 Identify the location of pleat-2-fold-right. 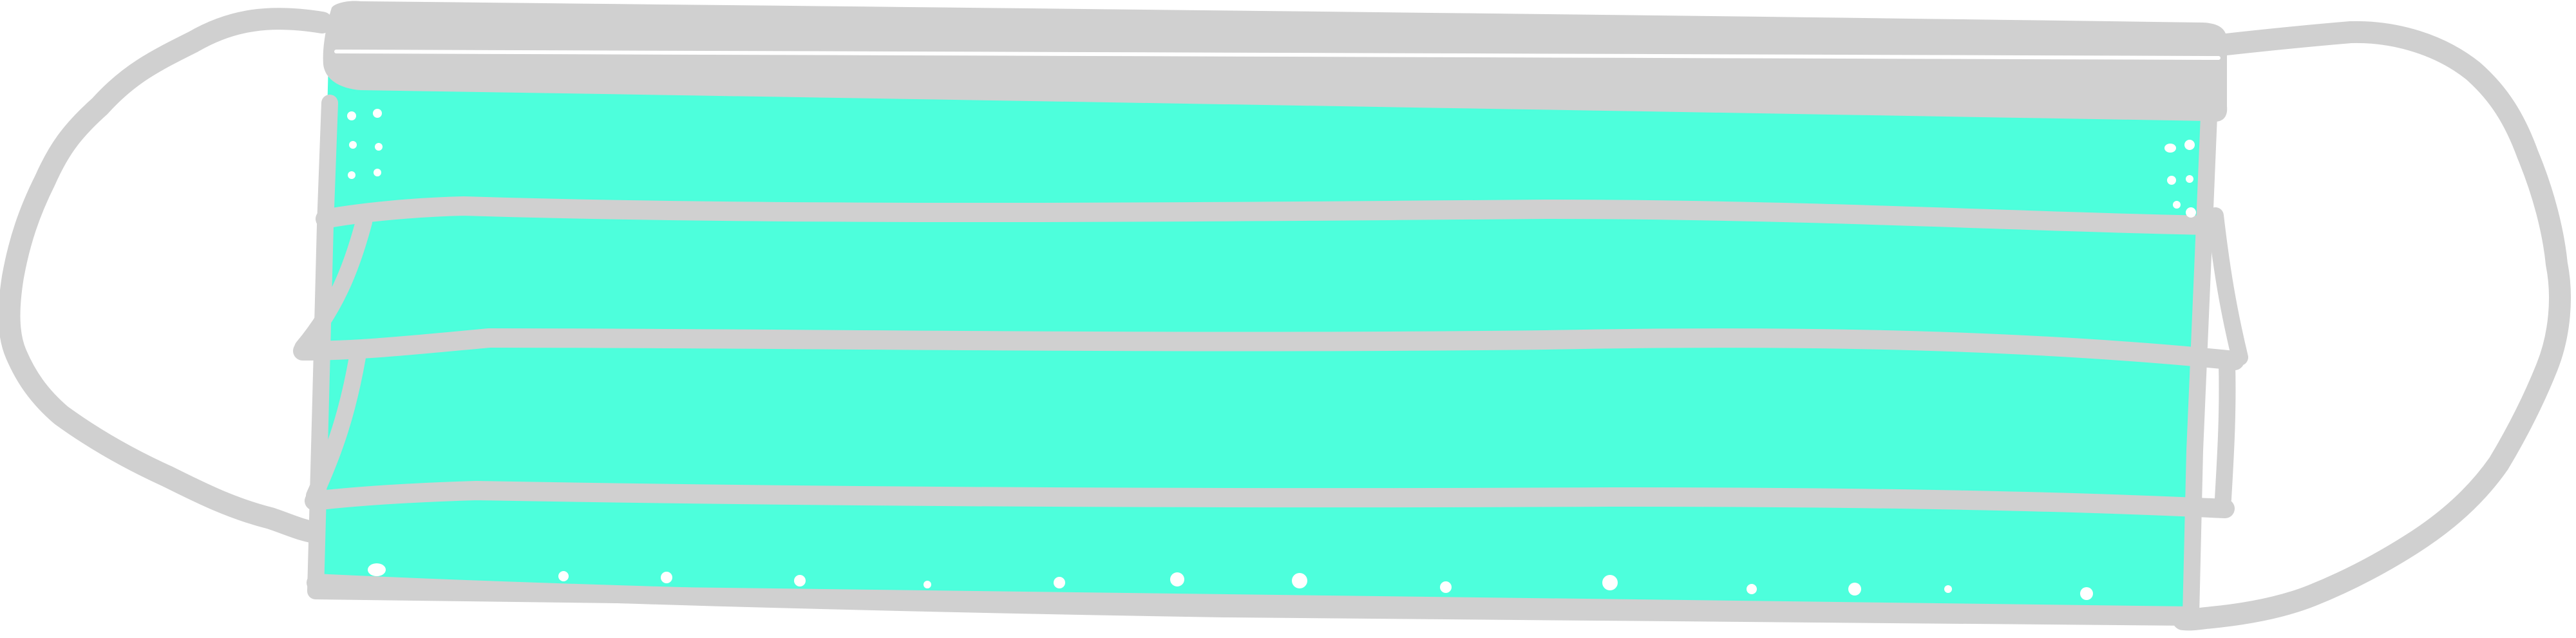
(2225, 431).